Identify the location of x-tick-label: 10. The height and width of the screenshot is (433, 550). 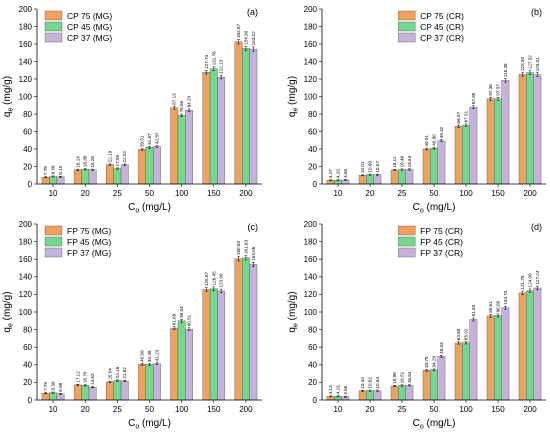
(338, 193).